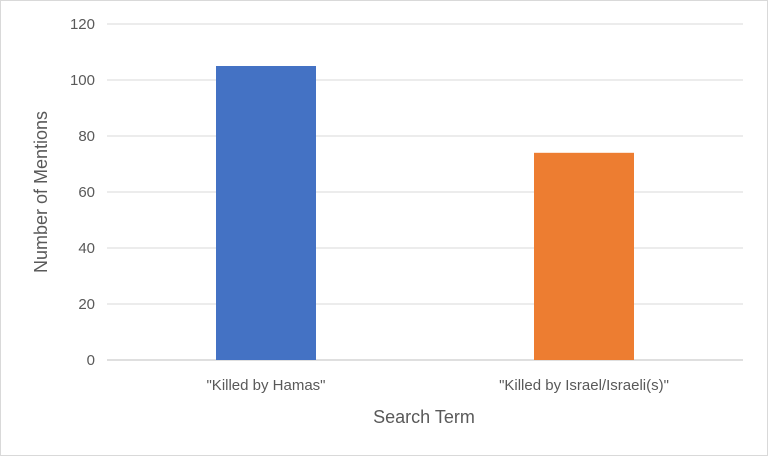  What do you see at coordinates (86, 304) in the screenshot?
I see `y-tick-label: 20` at bounding box center [86, 304].